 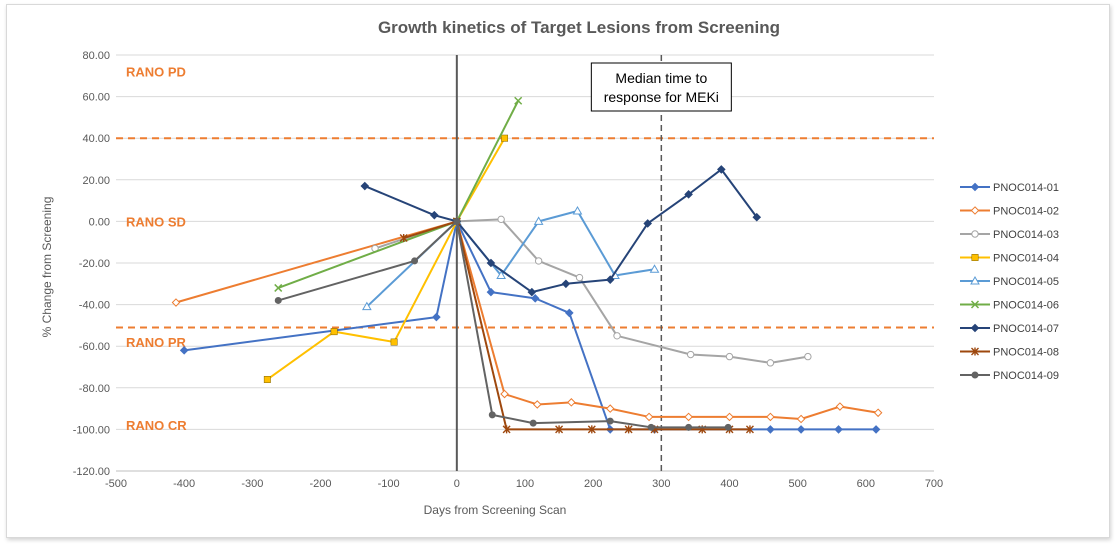 What do you see at coordinates (184, 484) in the screenshot?
I see `x-tick-label: -400` at bounding box center [184, 484].